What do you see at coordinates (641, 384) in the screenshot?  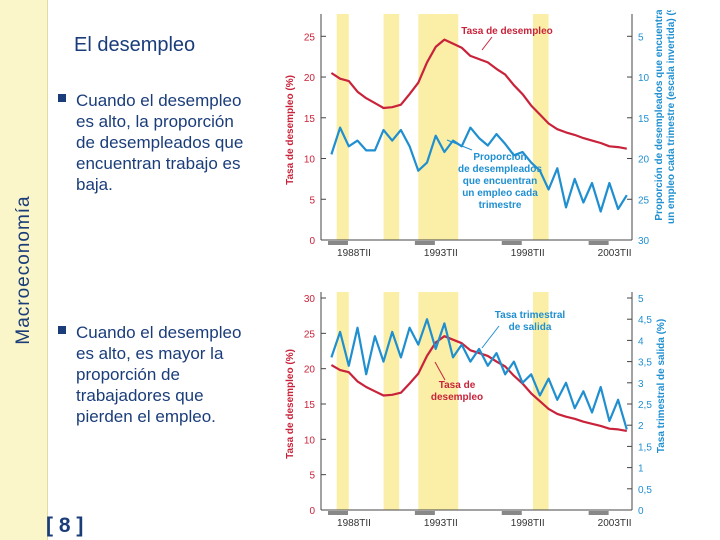 I see `bottom-right-tick-label: 3` at bounding box center [641, 384].